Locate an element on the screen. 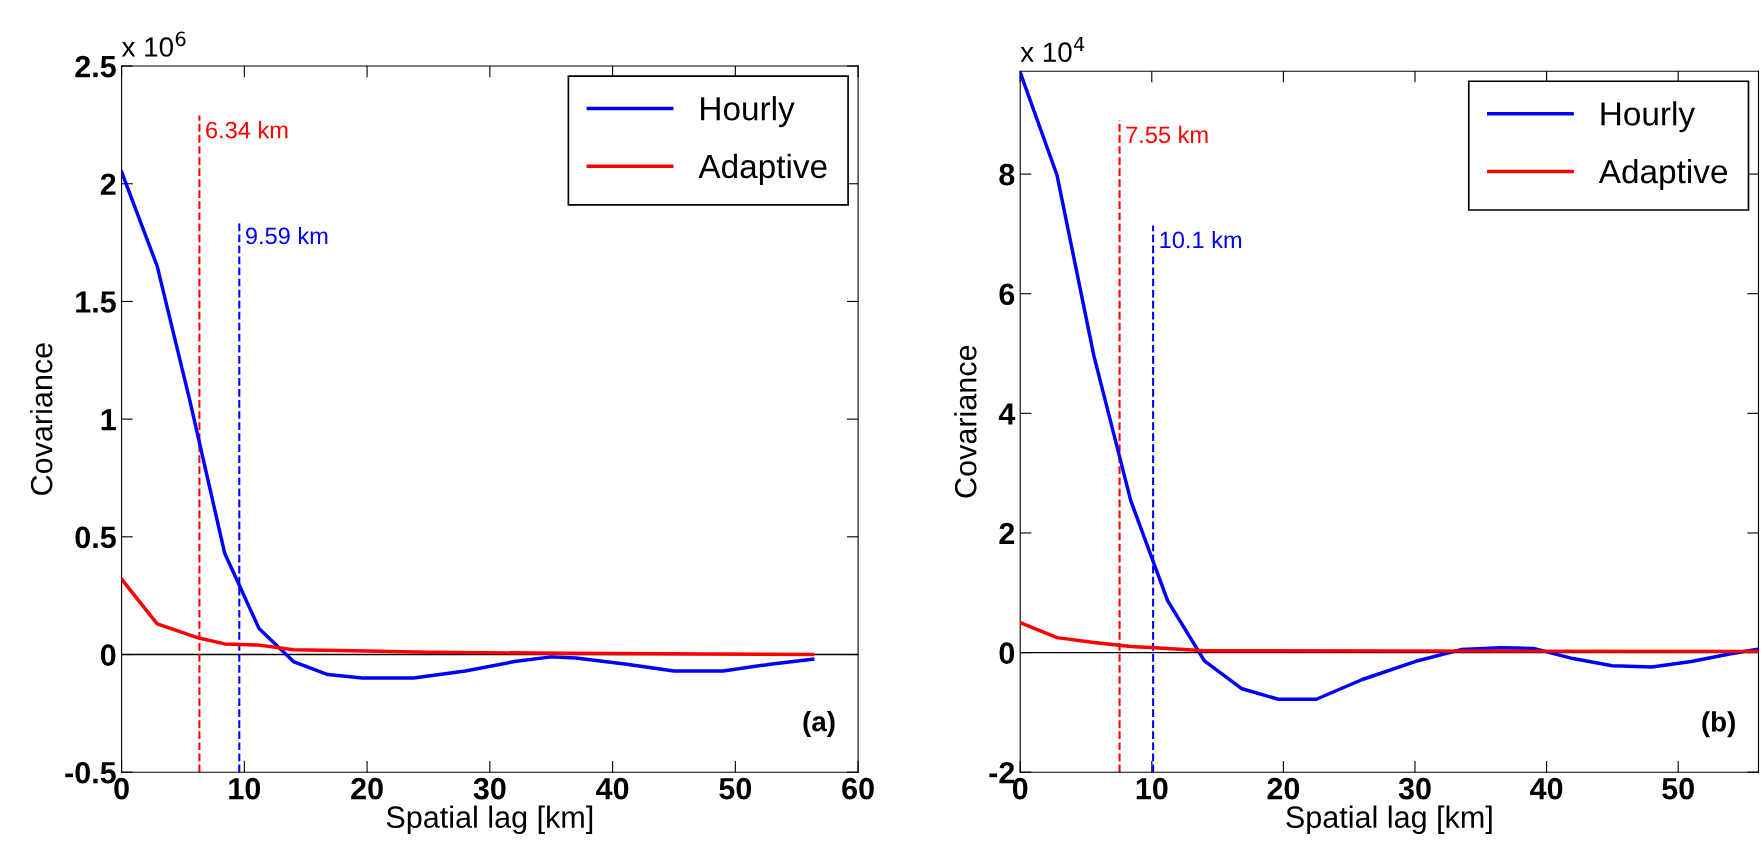 This screenshot has width=1762, height=858. y-tick-label: 2.5 is located at coordinates (95, 66).